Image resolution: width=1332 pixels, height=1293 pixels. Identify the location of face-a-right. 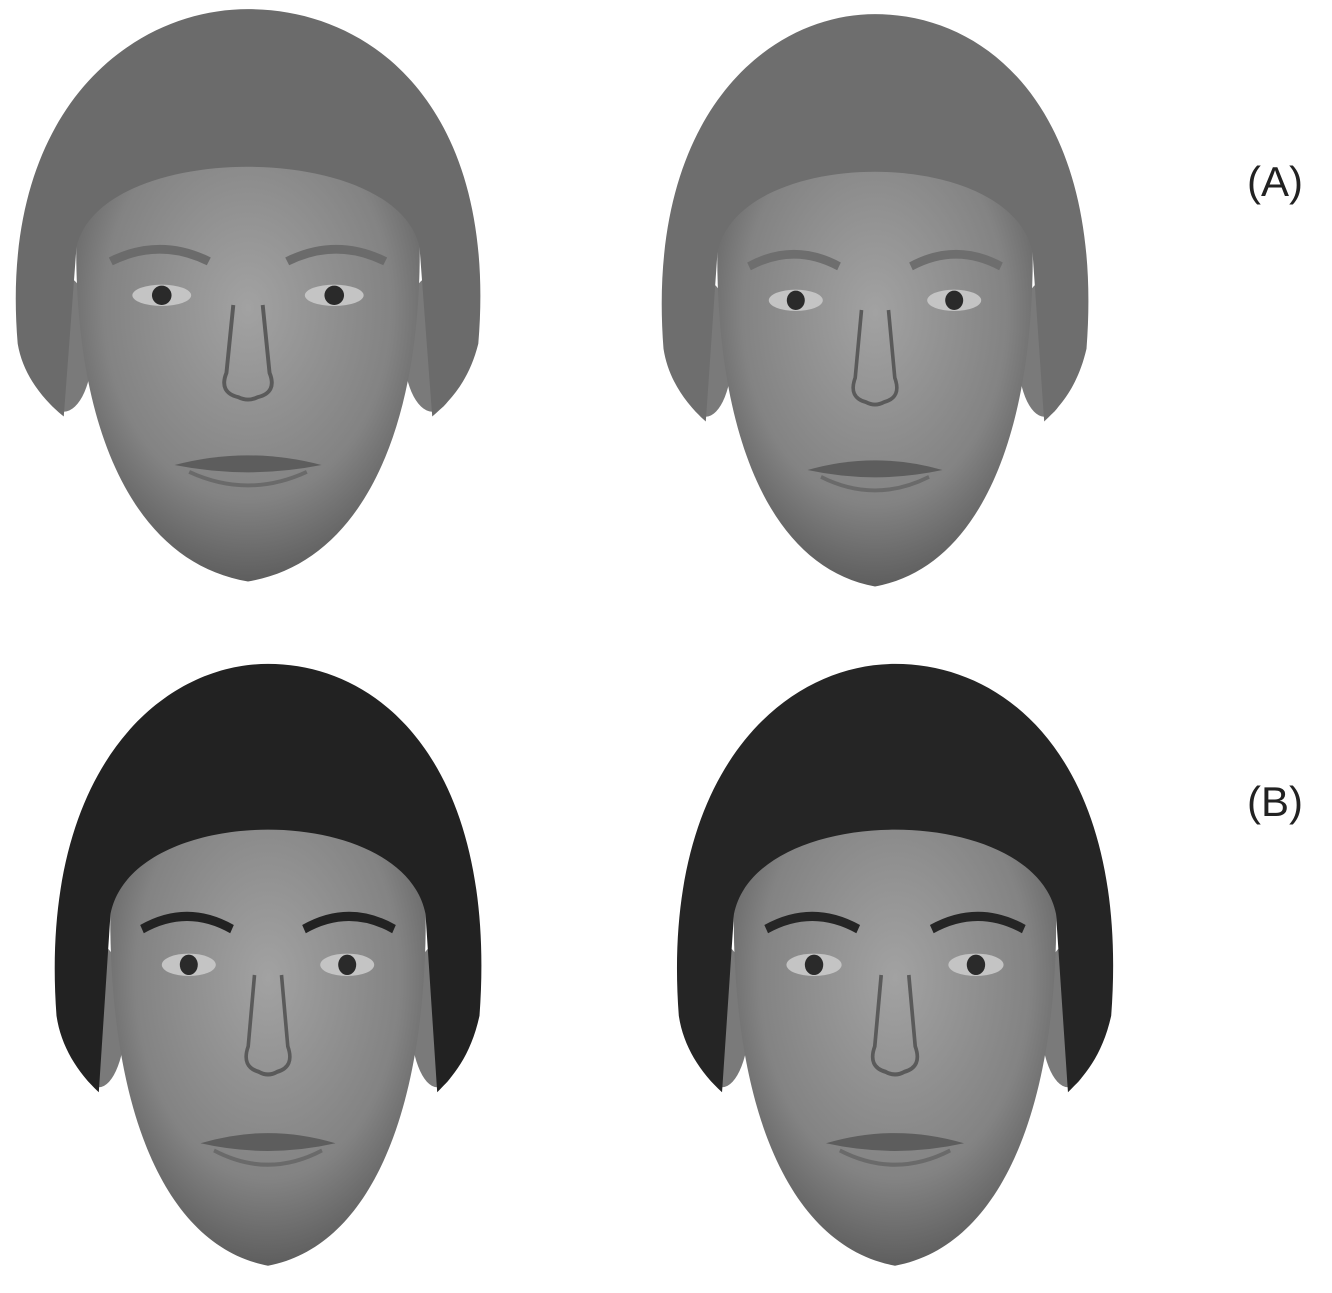
(875, 300).